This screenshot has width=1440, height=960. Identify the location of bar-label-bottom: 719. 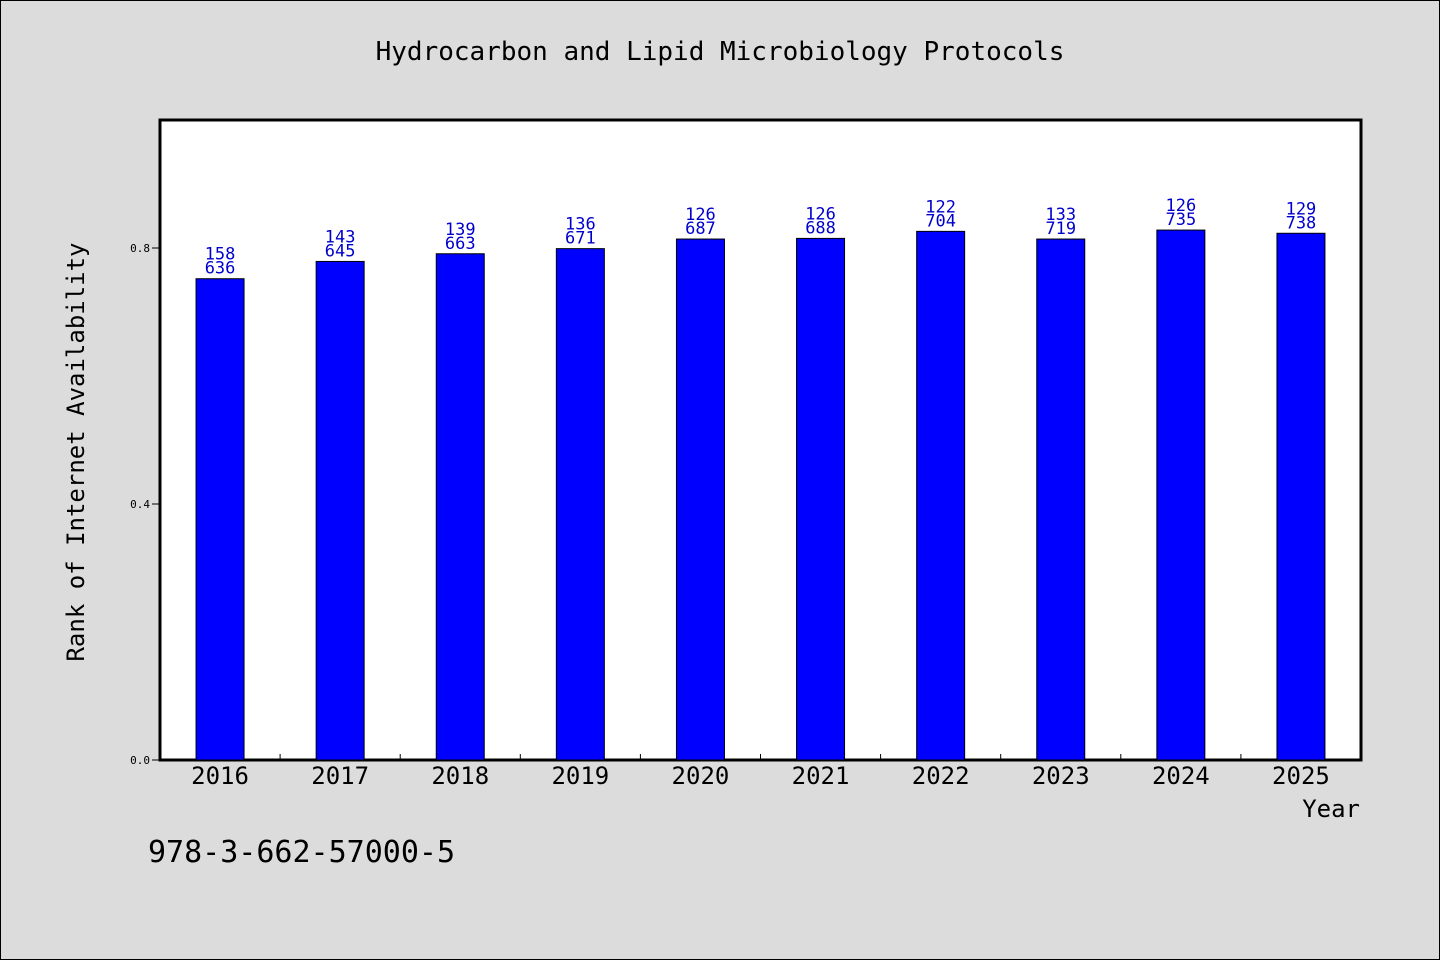
(1060, 229).